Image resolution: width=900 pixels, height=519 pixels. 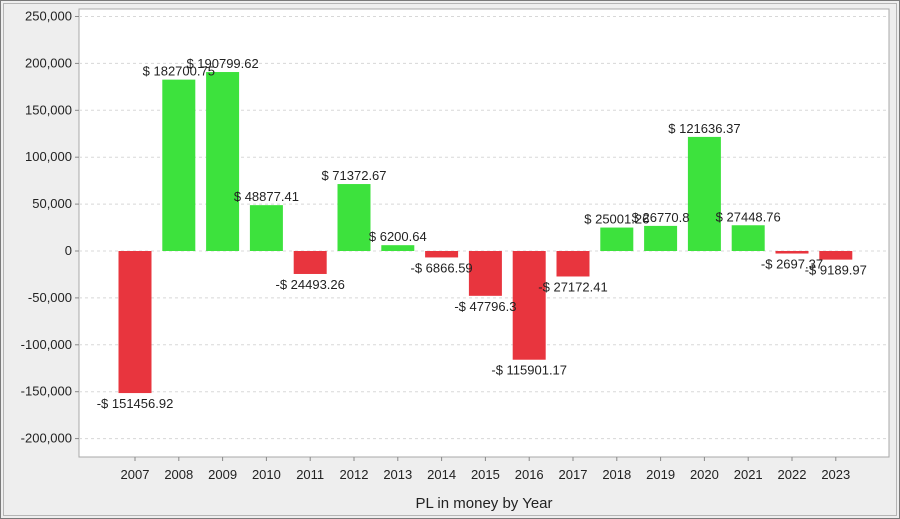 What do you see at coordinates (441, 474) in the screenshot?
I see `x-tick-label: 2014` at bounding box center [441, 474].